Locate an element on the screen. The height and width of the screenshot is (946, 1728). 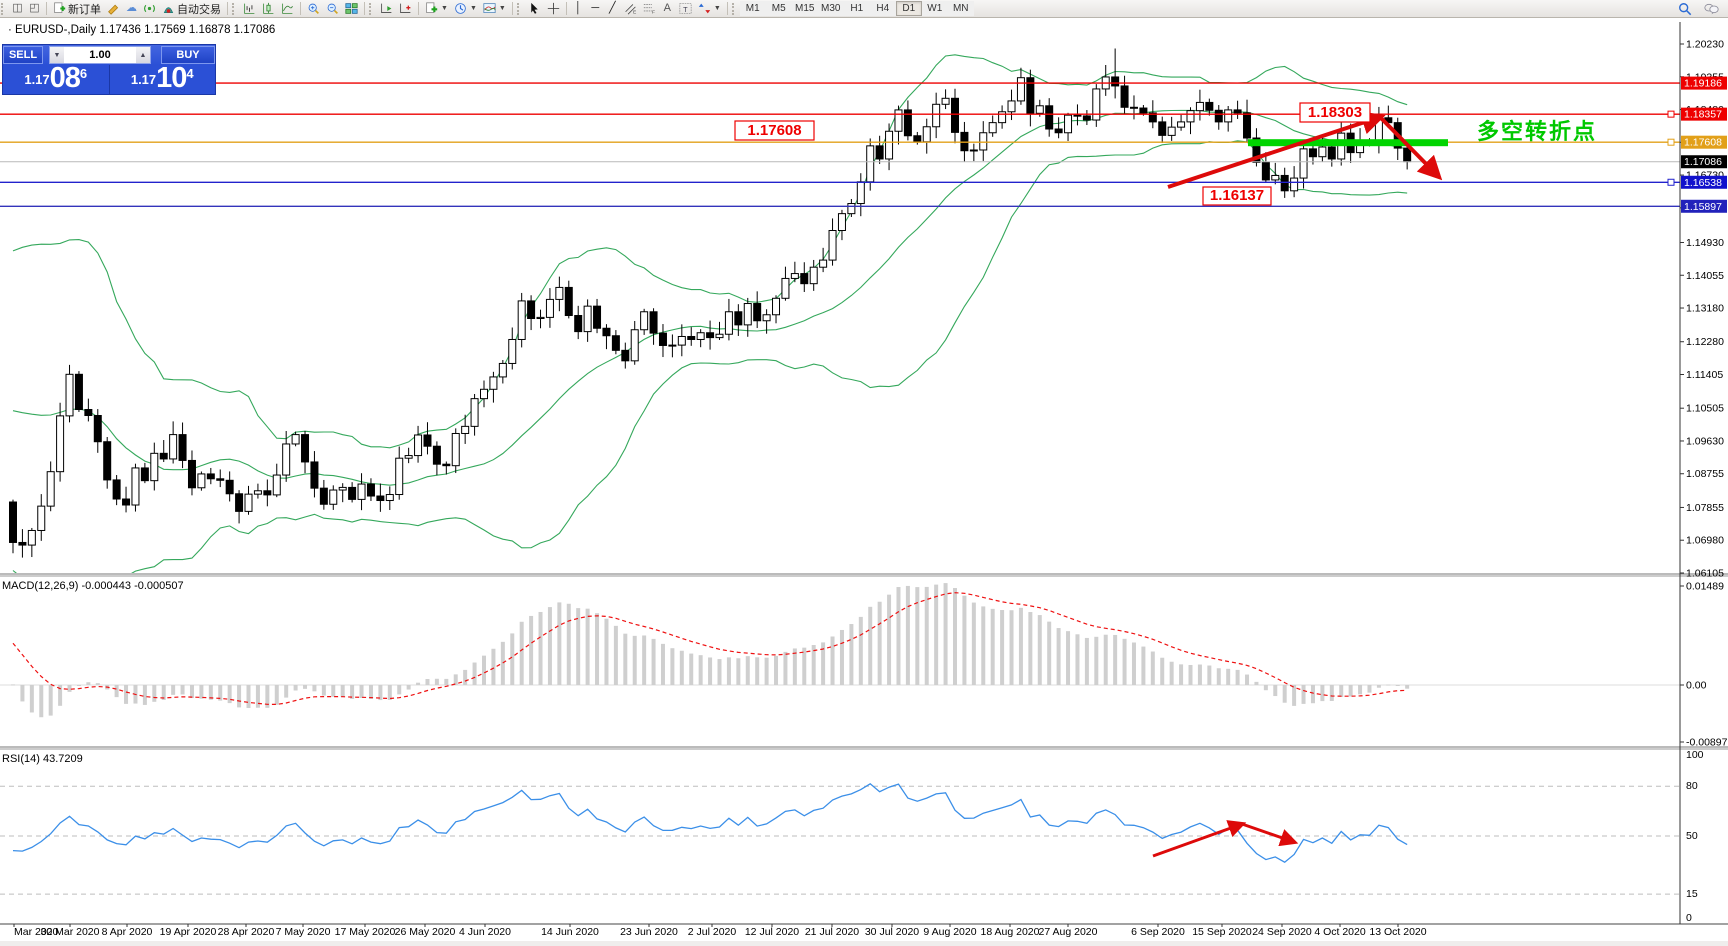
trendline-icon: ╱ is located at coordinates (612, 8).